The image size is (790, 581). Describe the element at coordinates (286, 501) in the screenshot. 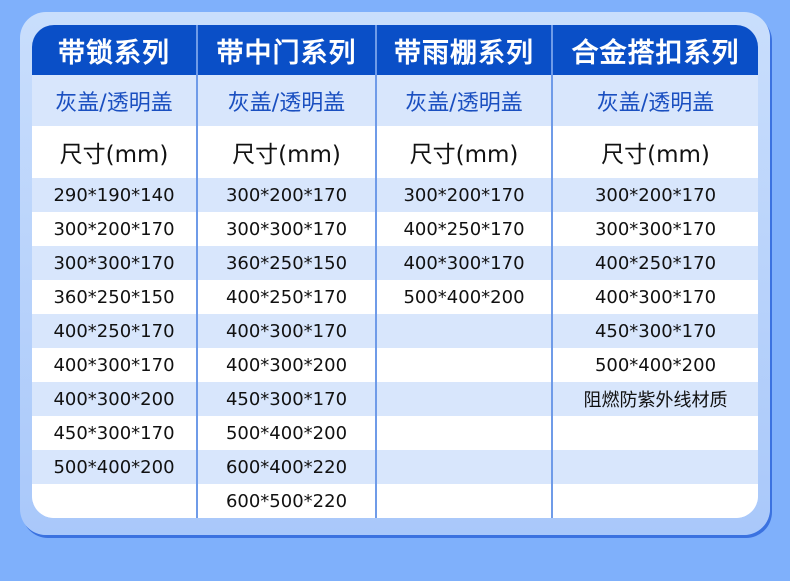

I see `size-cell: 600*500*220` at that location.